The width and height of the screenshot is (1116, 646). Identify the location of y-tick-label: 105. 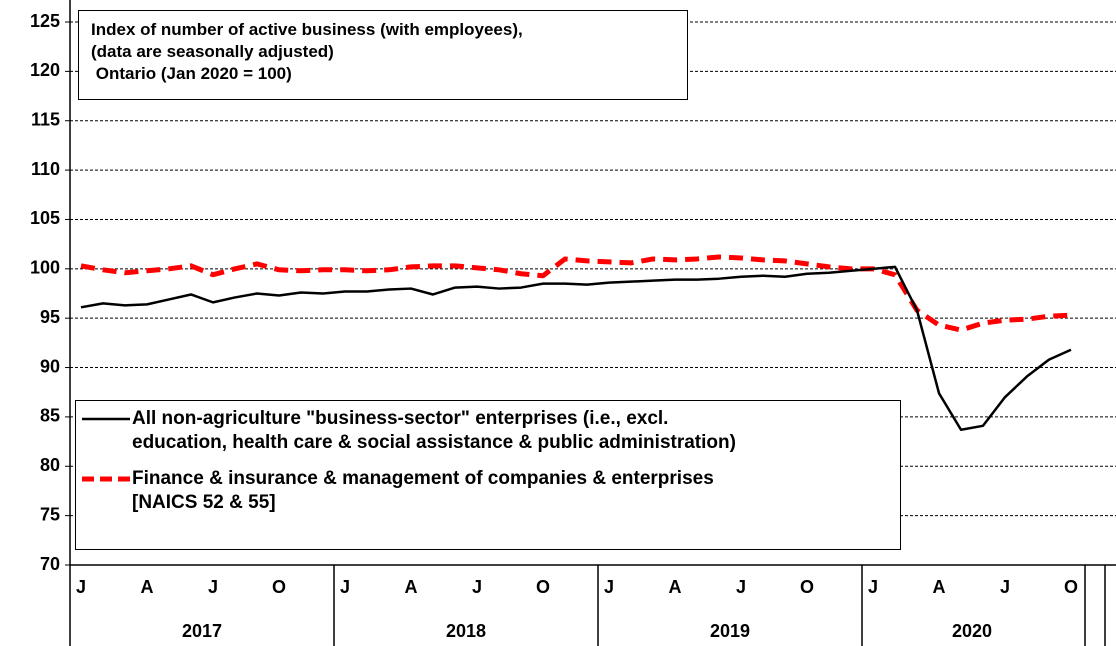
(45, 218).